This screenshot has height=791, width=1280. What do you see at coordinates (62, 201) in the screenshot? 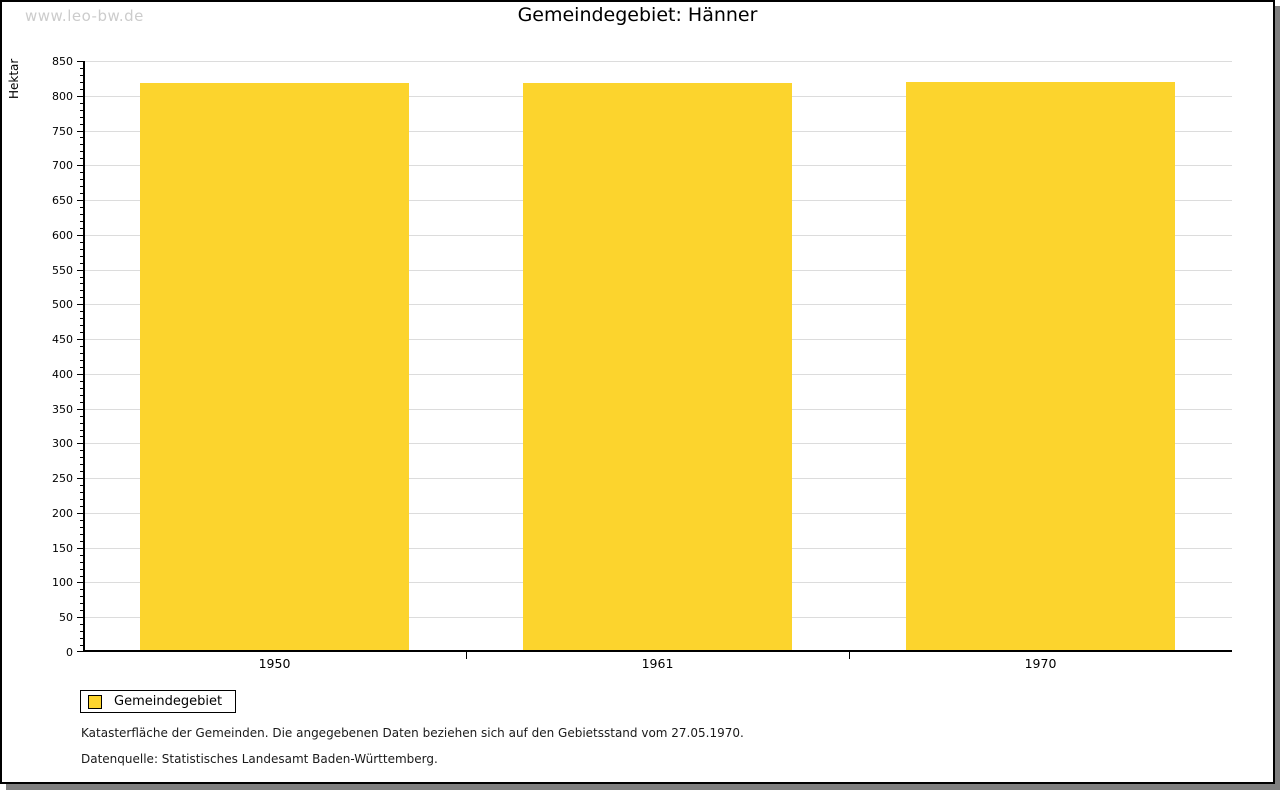
I see `y-axis-tick-label: 650` at bounding box center [62, 201].